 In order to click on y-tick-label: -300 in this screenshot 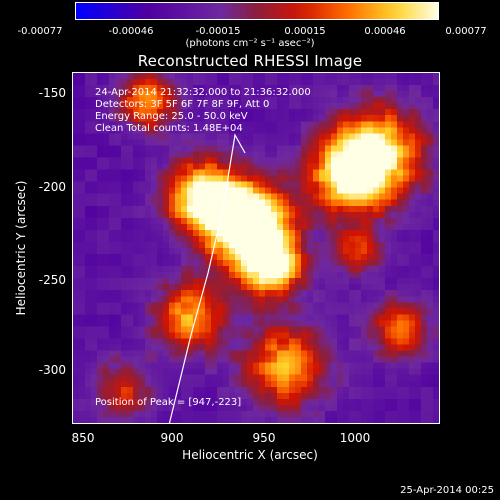, I will do `click(52, 370)`.